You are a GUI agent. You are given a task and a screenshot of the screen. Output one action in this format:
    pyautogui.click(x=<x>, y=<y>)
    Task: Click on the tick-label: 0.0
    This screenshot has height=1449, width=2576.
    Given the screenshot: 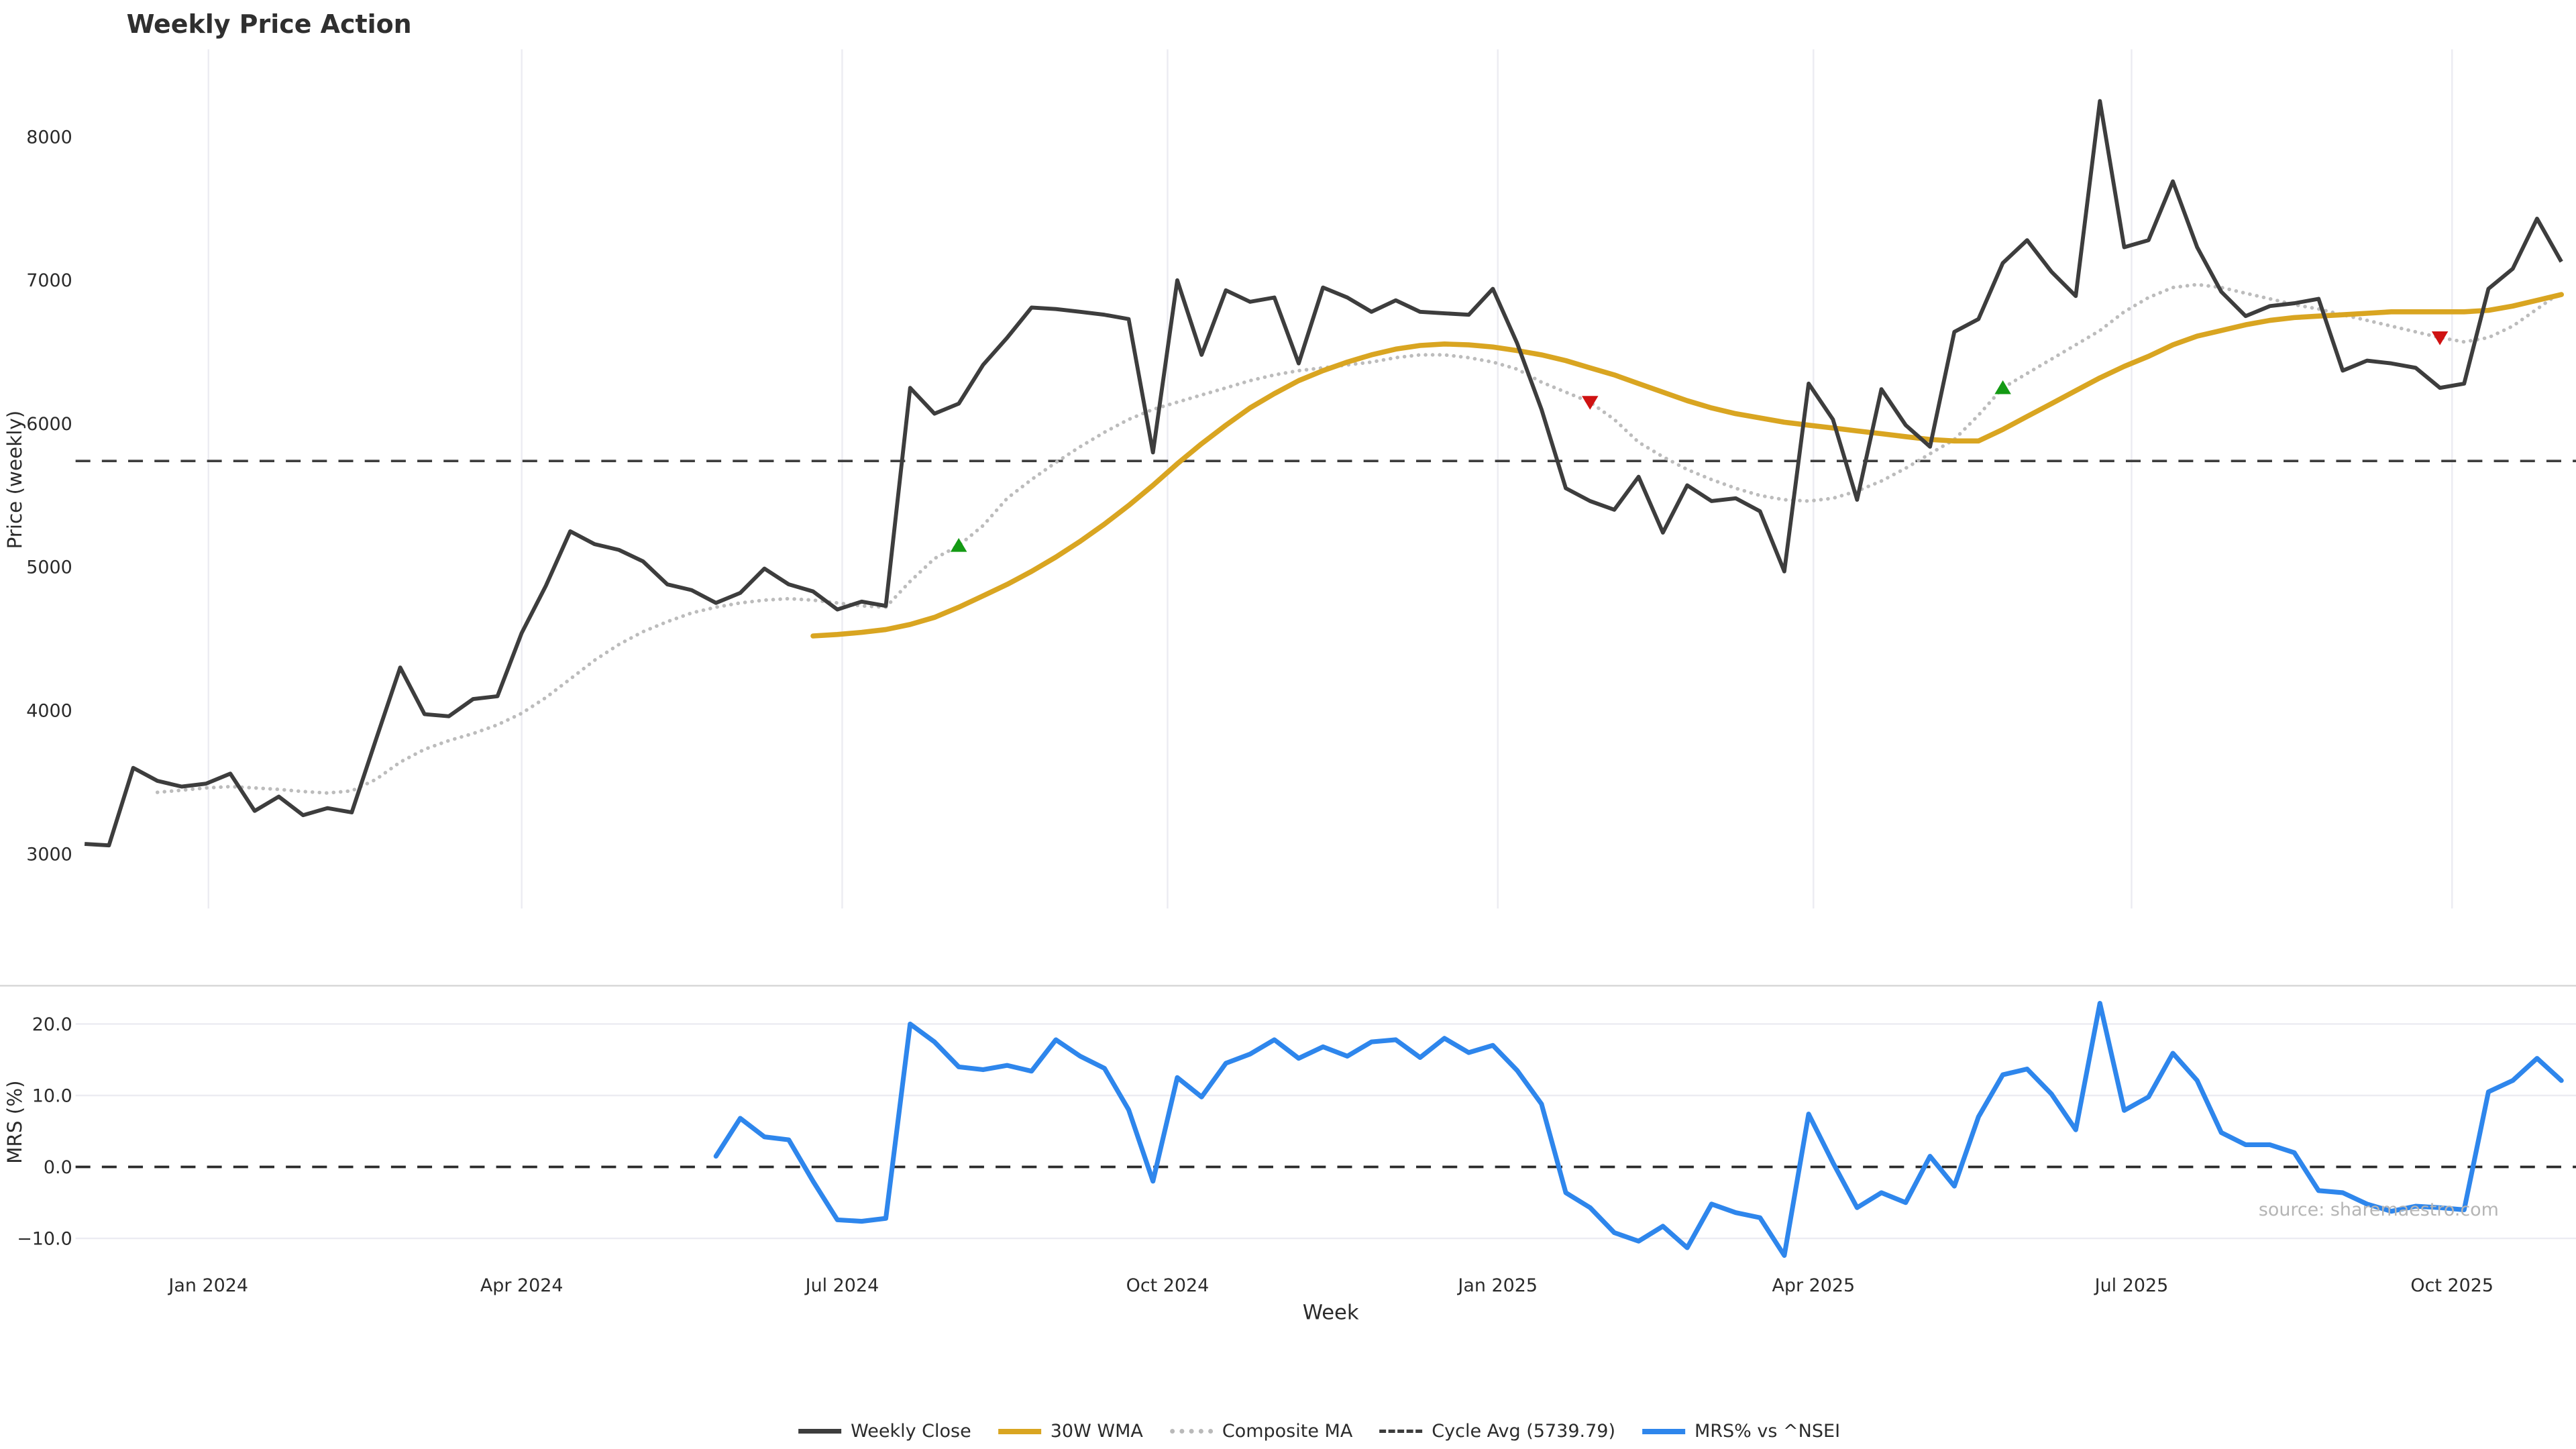 What is the action you would take?
    pyautogui.click(x=58, y=1167)
    